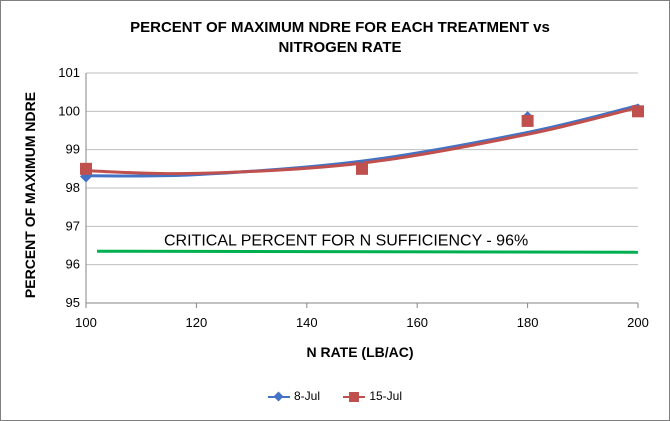  I want to click on x-tick-label: 120, so click(197, 322).